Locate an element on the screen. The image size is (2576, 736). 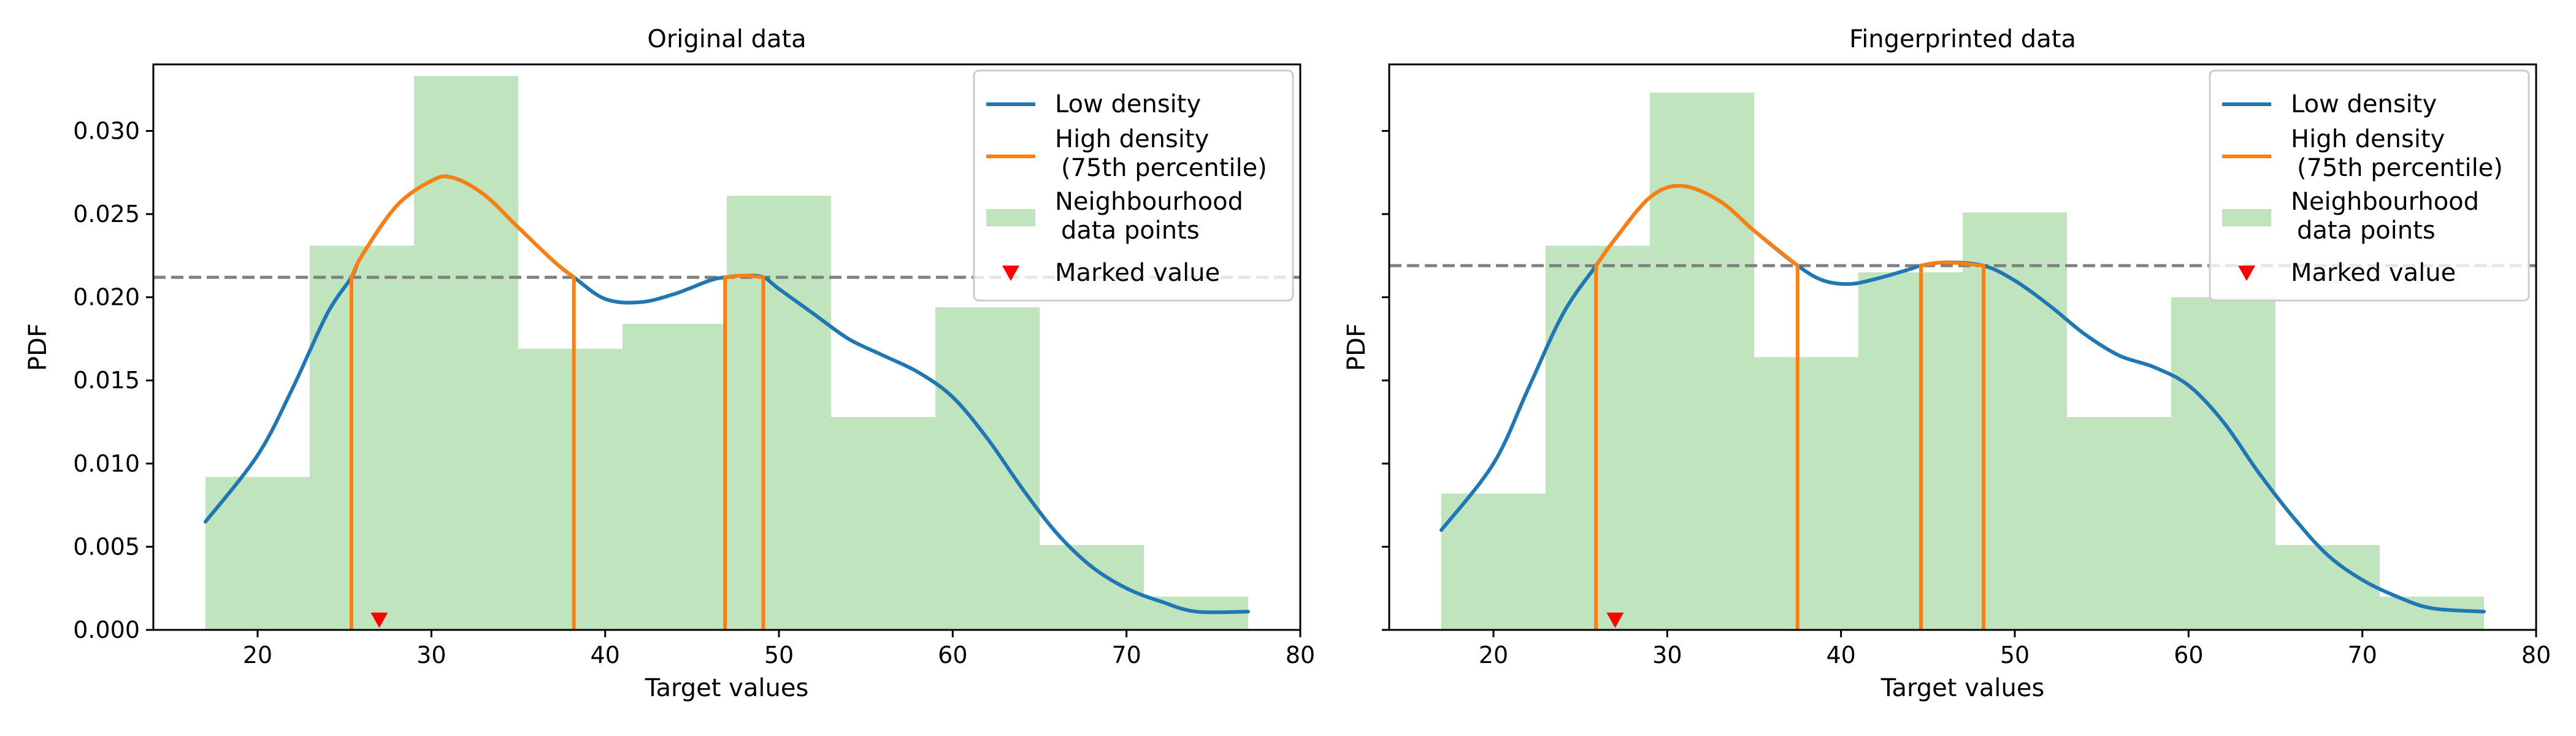
y-tick-label: 0.000 is located at coordinates (106, 629).